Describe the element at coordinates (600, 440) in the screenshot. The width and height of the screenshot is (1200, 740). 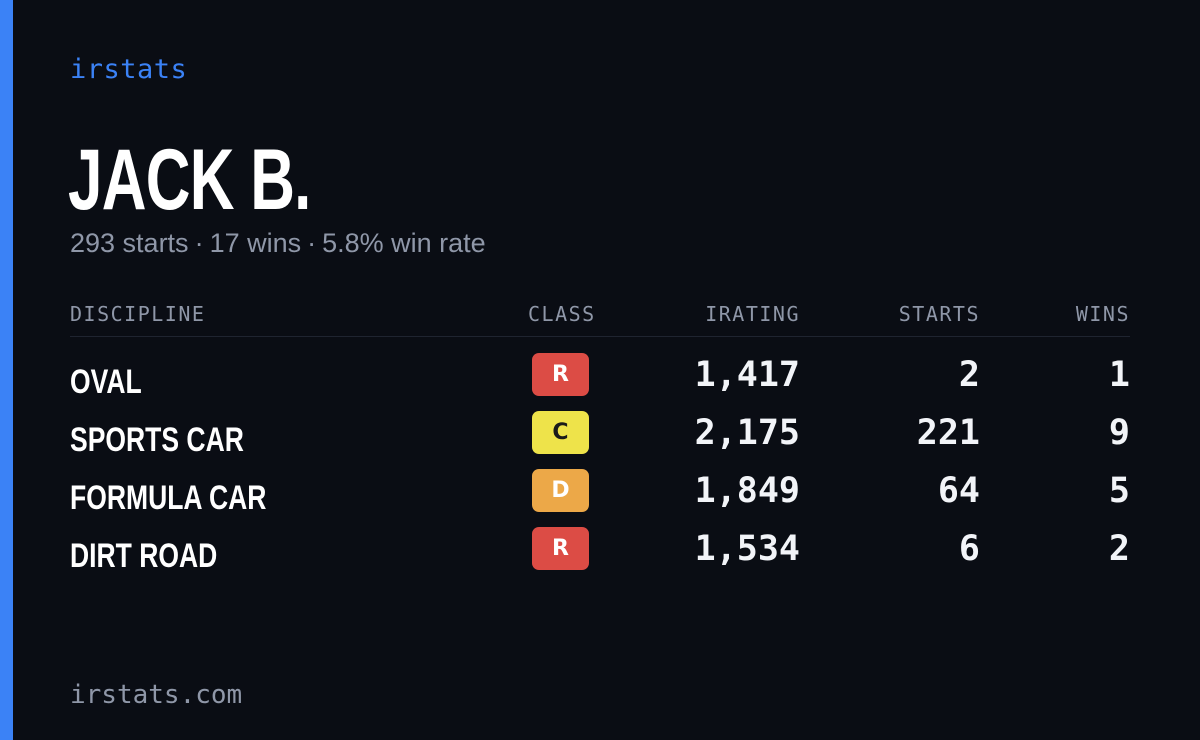
I see `table-row: SPORTS CAR C 2,175 221 9` at that location.